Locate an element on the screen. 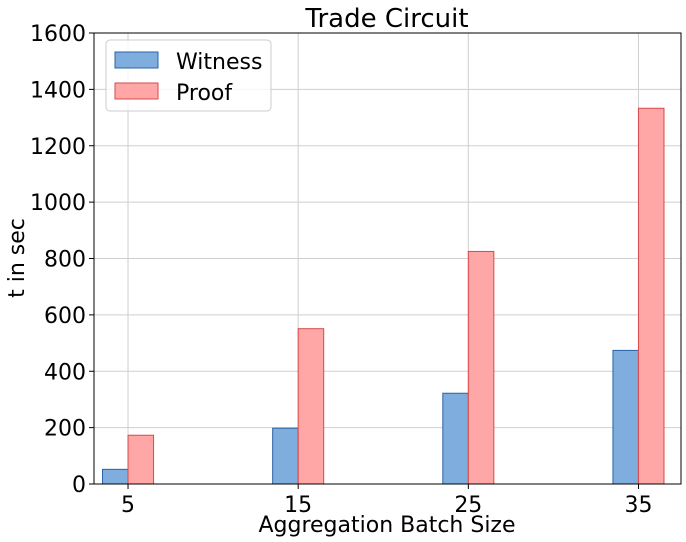 Image resolution: width=686 pixels, height=542 pixels. y-tick-label: 1400 is located at coordinates (58, 90).